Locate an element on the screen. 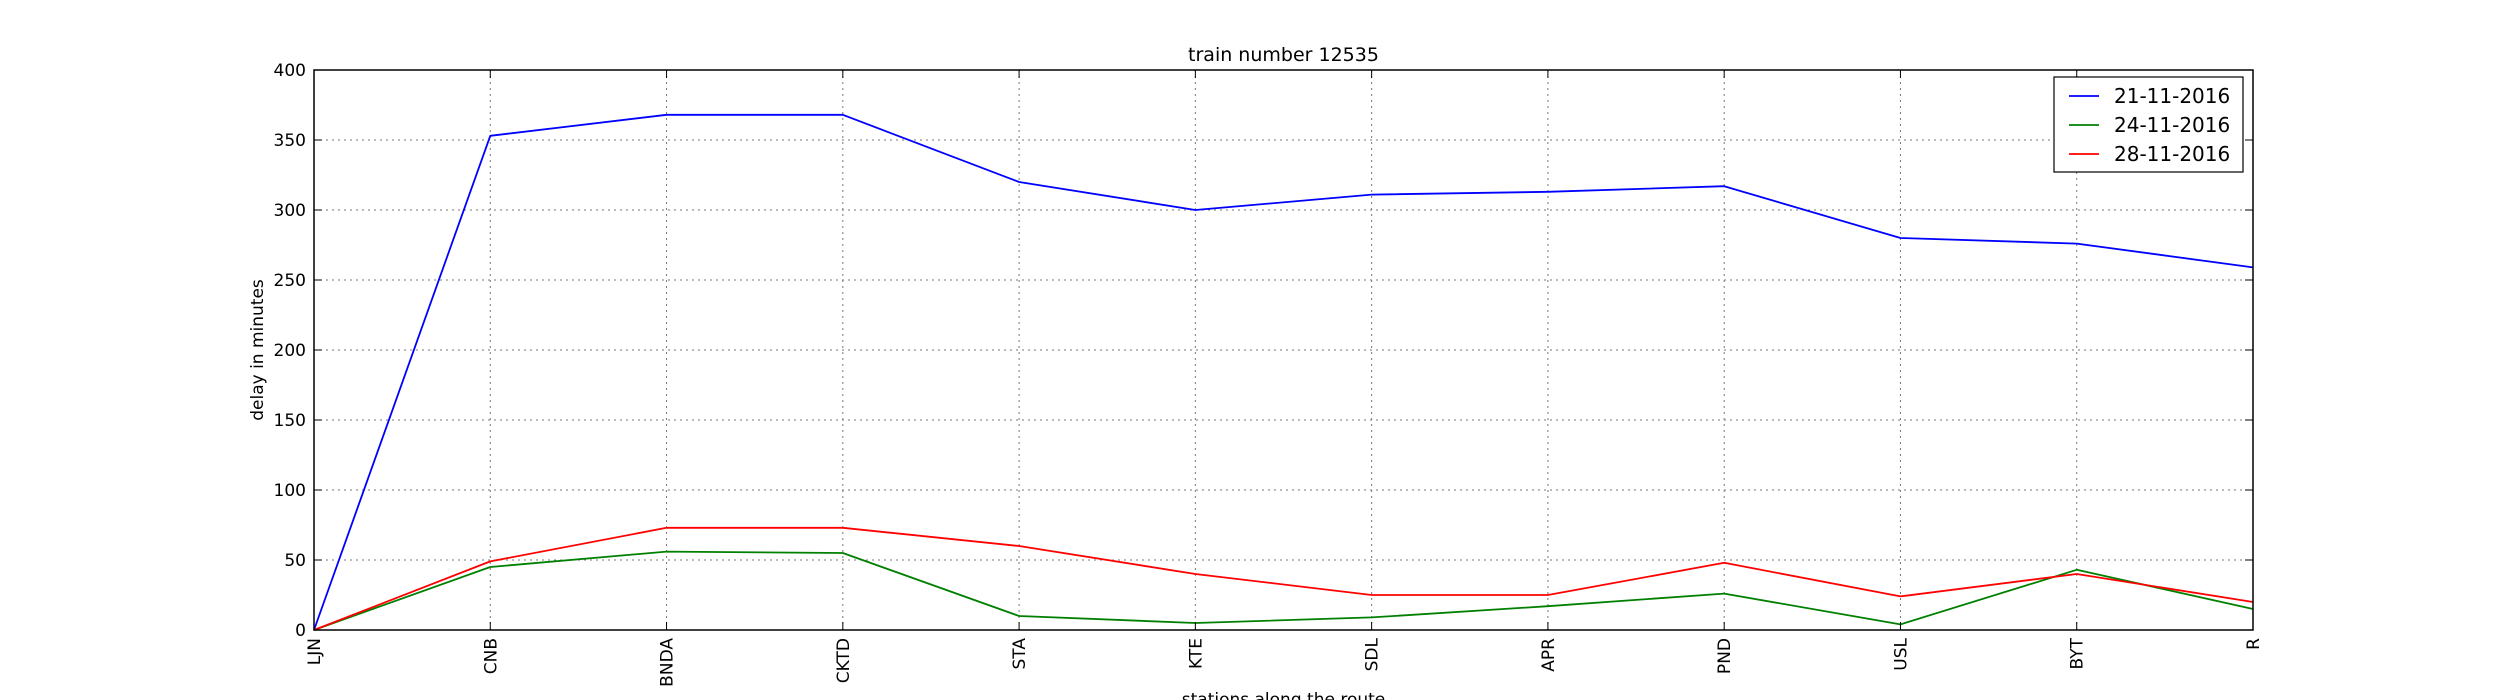 This screenshot has height=700, width=2500. y-tick-label: 400 is located at coordinates (290, 71).